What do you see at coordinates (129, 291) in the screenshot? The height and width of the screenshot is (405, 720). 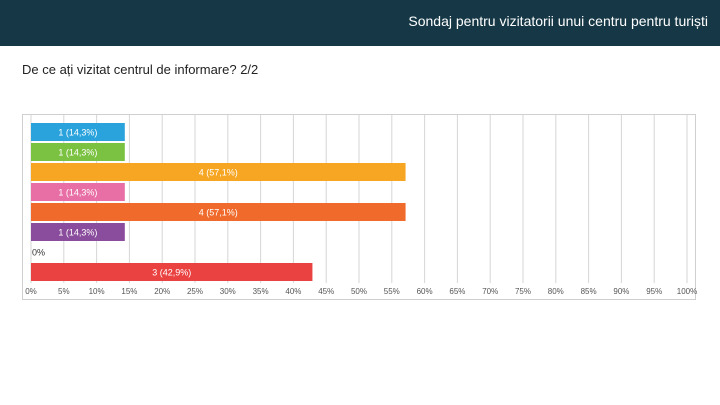 I see `x-tick-label: 15%` at bounding box center [129, 291].